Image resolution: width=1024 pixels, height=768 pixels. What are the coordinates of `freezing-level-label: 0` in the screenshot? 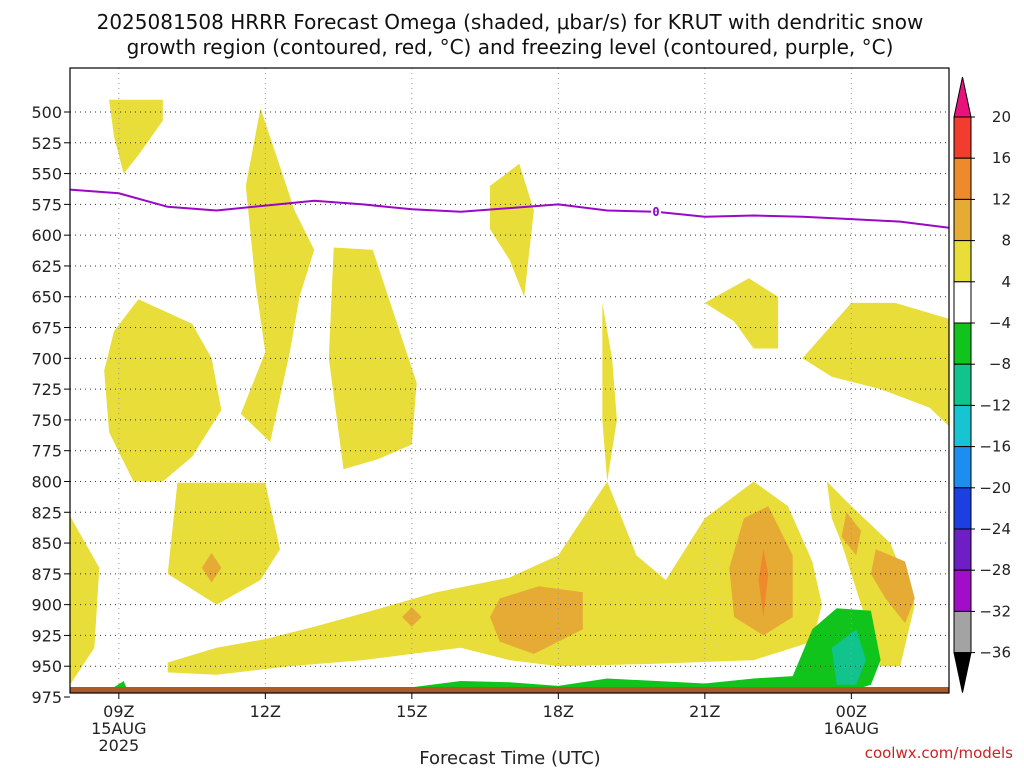 It's located at (655, 212).